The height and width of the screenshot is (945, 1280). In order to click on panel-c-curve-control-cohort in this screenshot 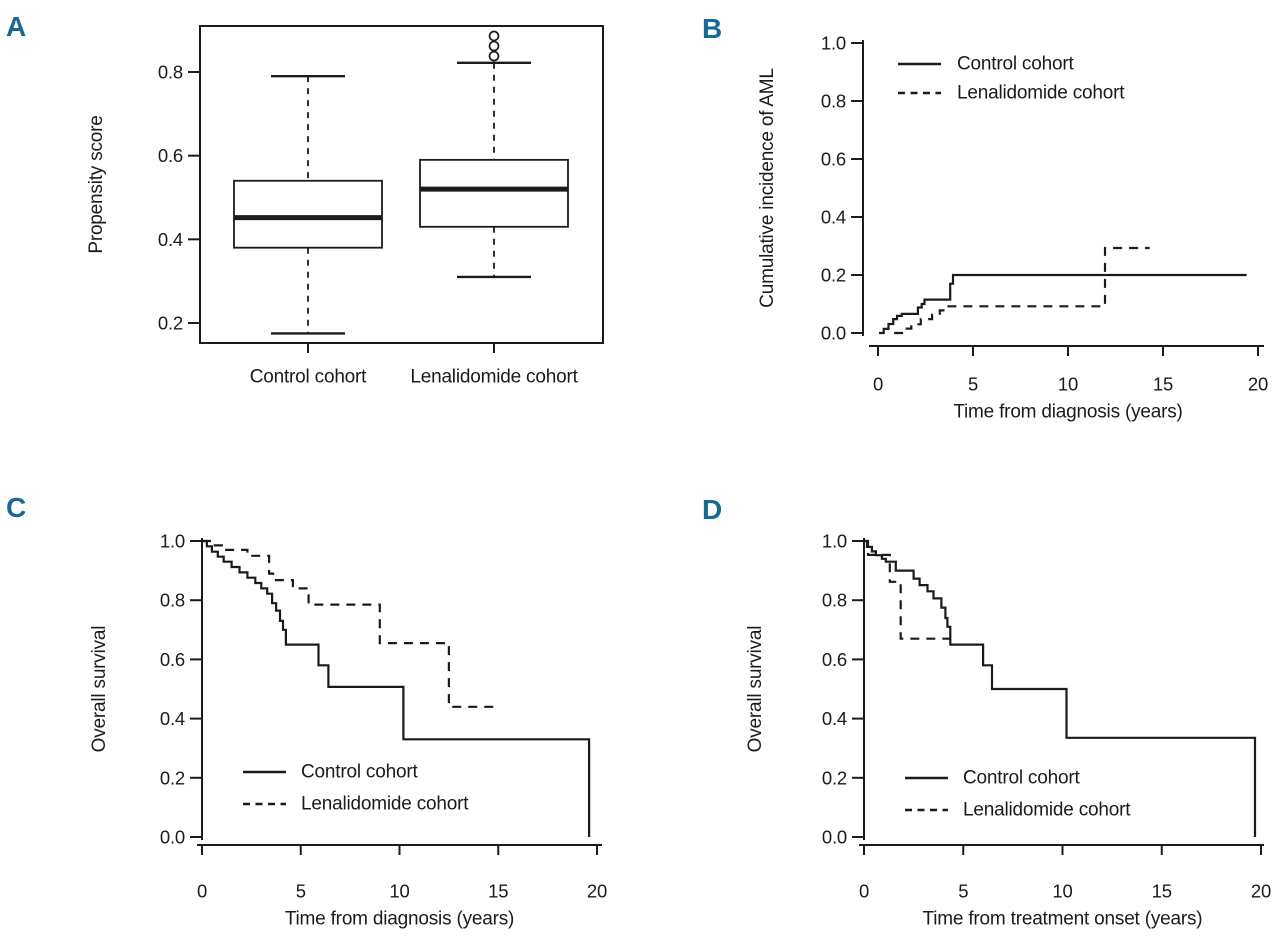, I will do `click(396, 688)`.